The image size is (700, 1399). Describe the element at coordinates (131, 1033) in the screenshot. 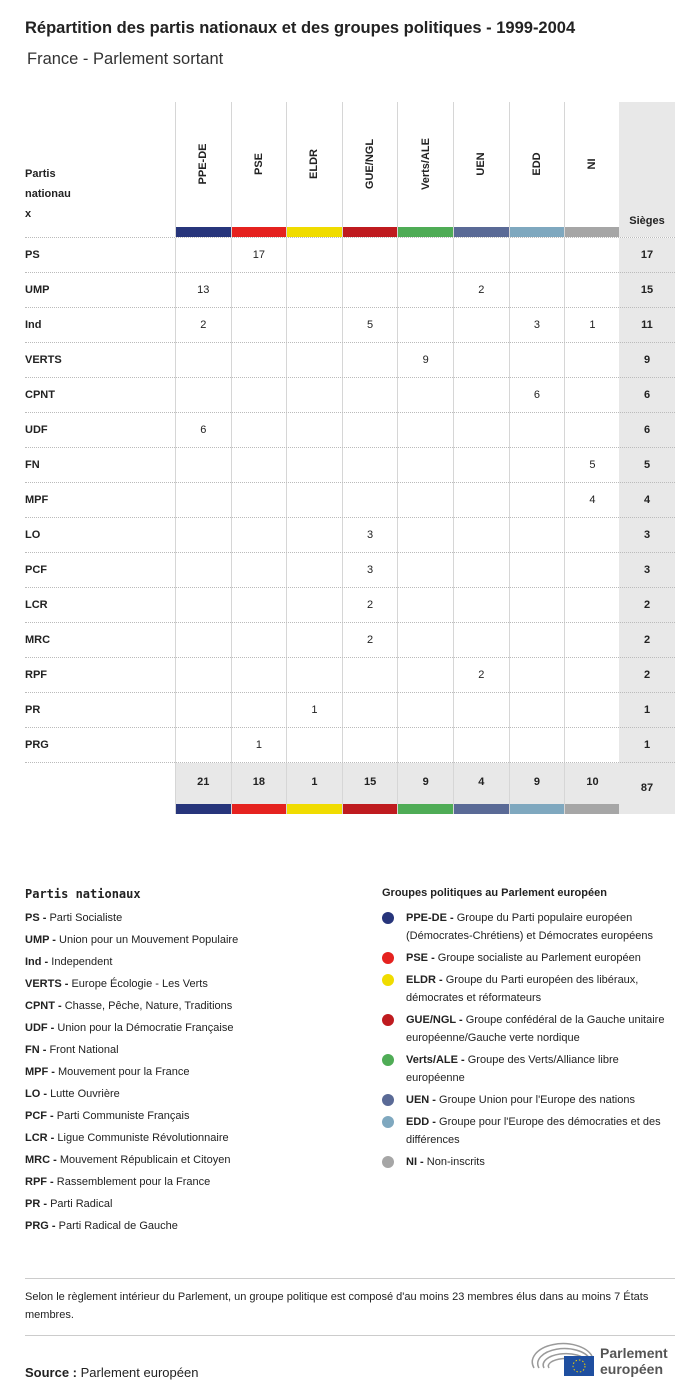

I see `party-legend-item: UDF - Union pour la Démocratie Française` at that location.